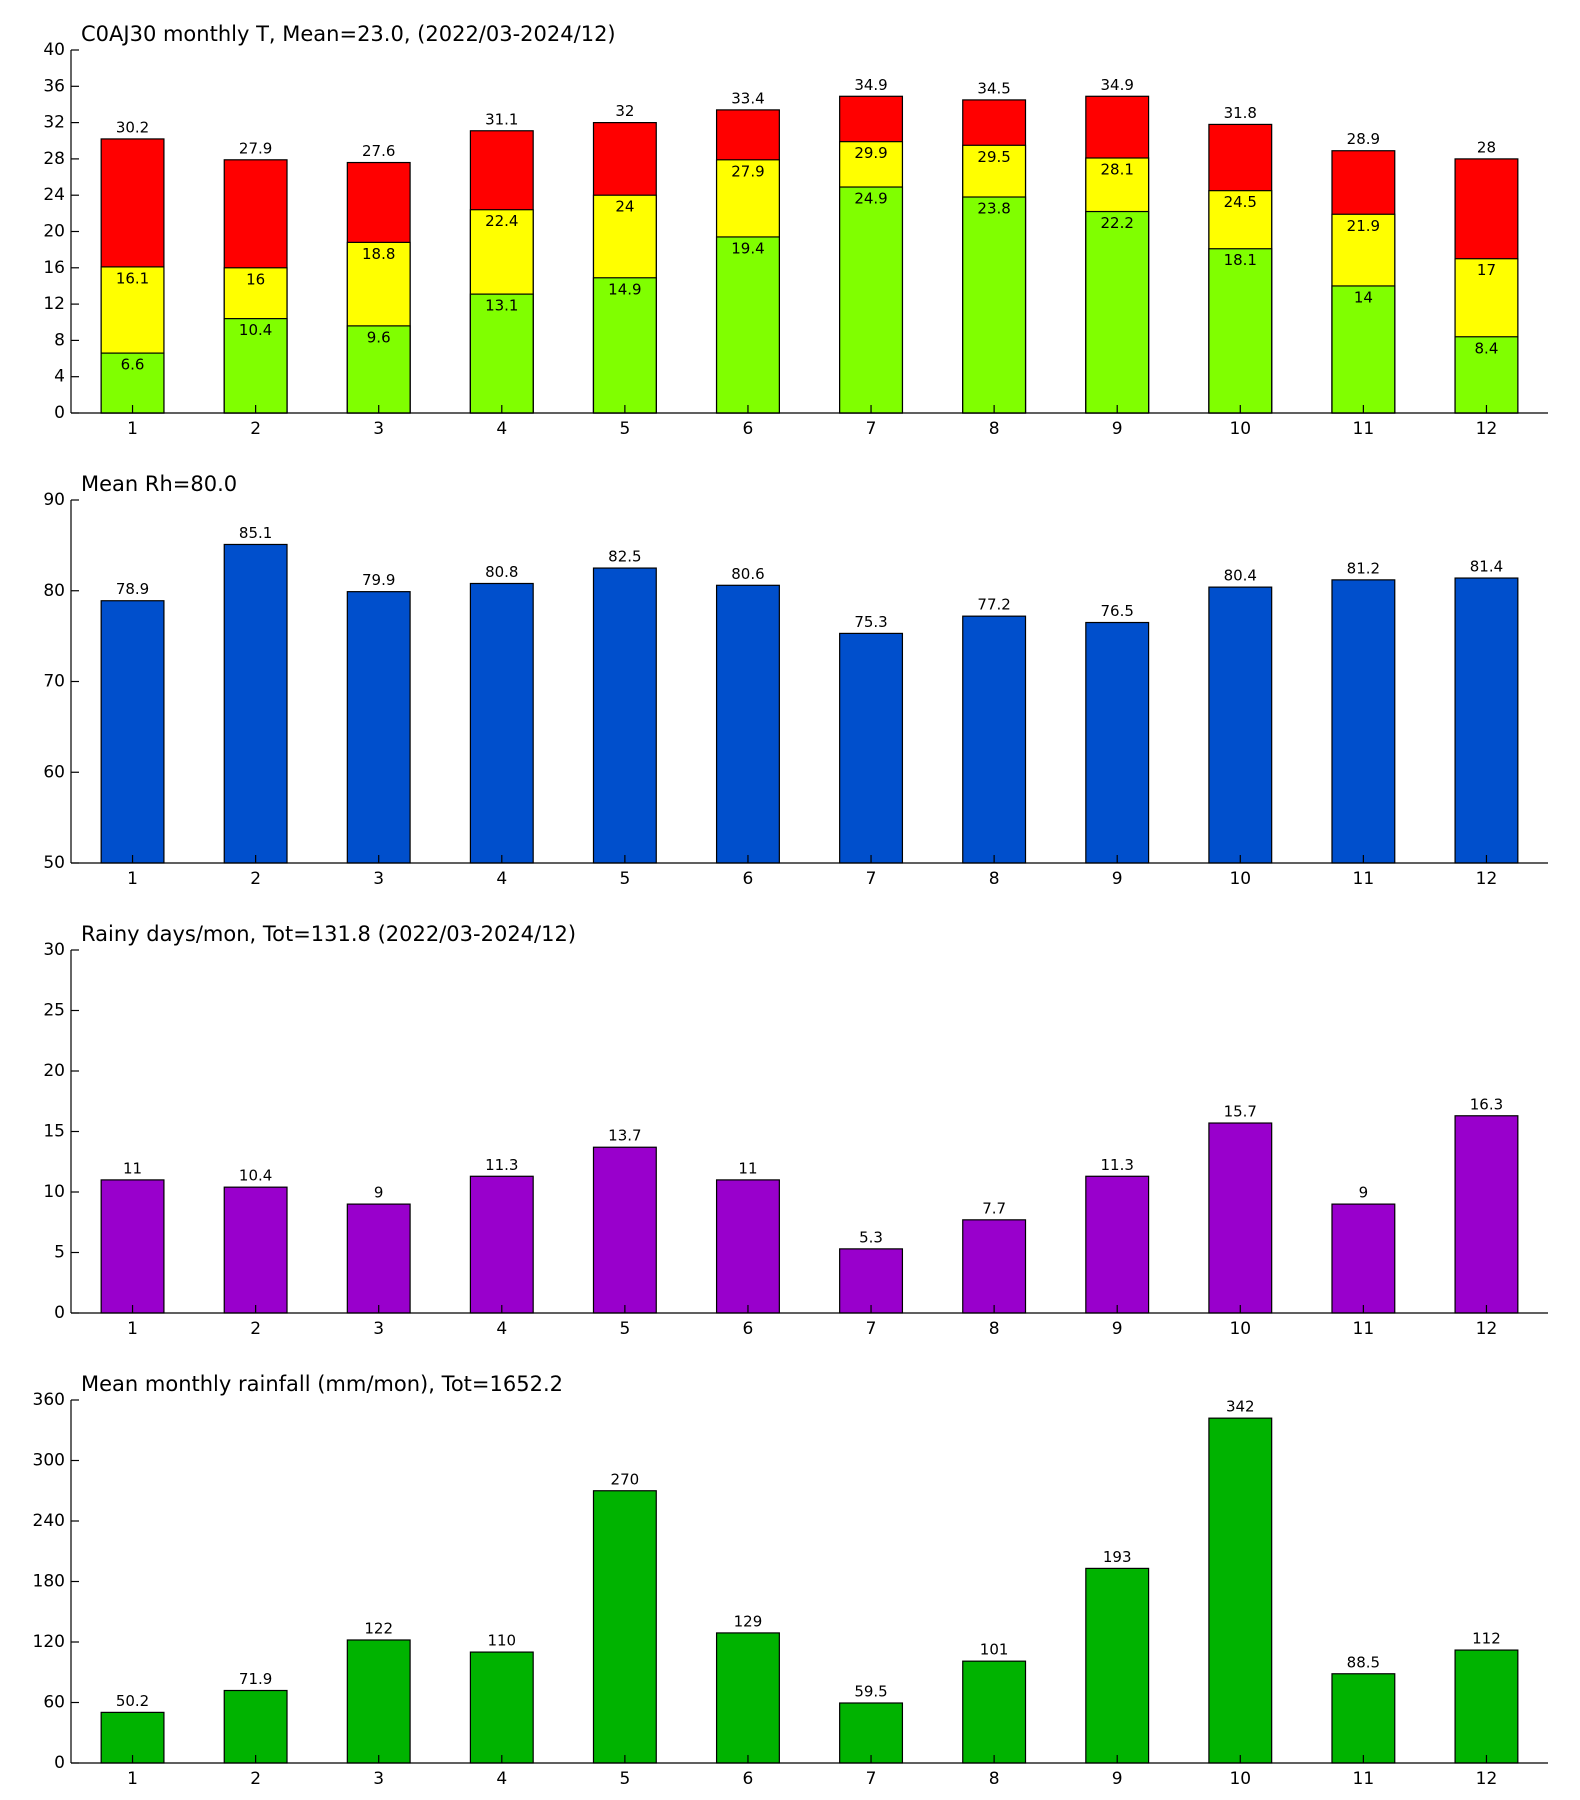 This screenshot has height=1800, width=1580. What do you see at coordinates (54, 863) in the screenshot?
I see `y-tick-label: 50` at bounding box center [54, 863].